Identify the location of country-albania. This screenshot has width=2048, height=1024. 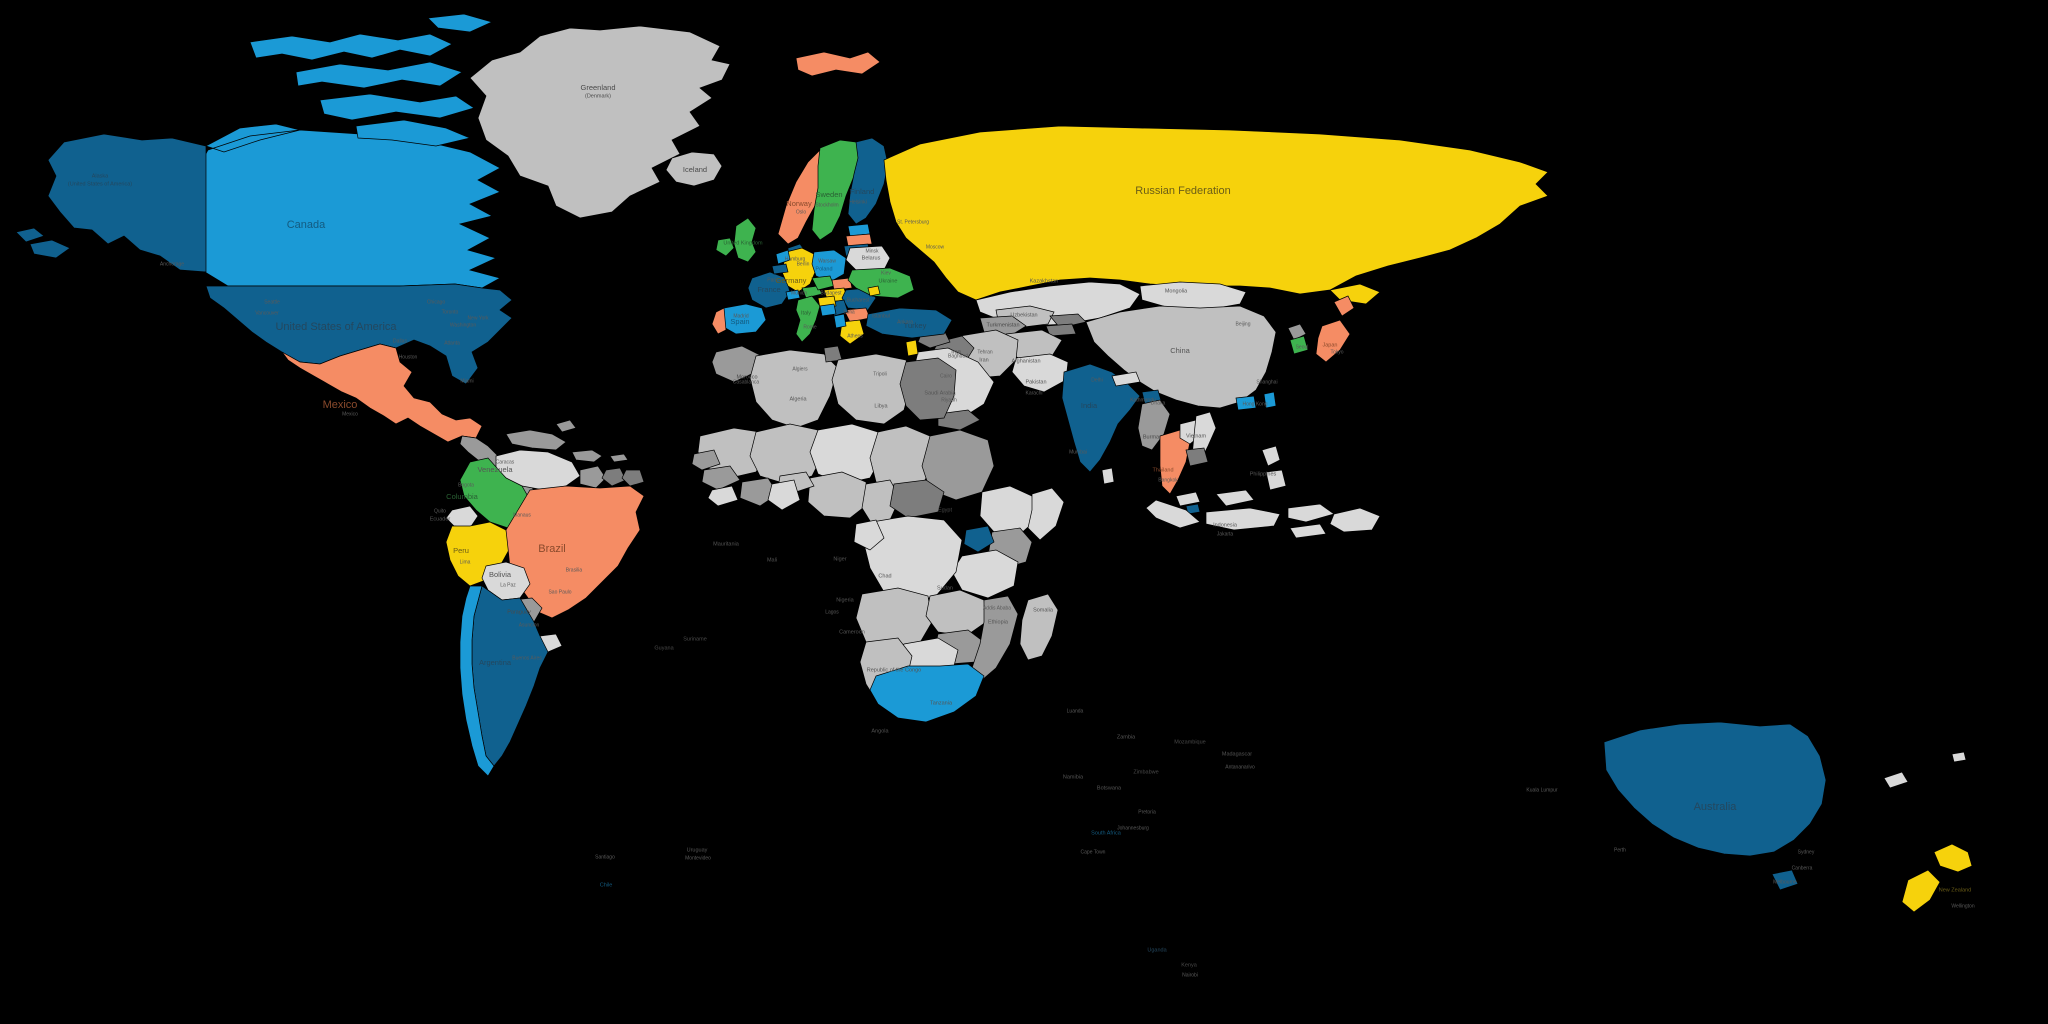
(840, 321).